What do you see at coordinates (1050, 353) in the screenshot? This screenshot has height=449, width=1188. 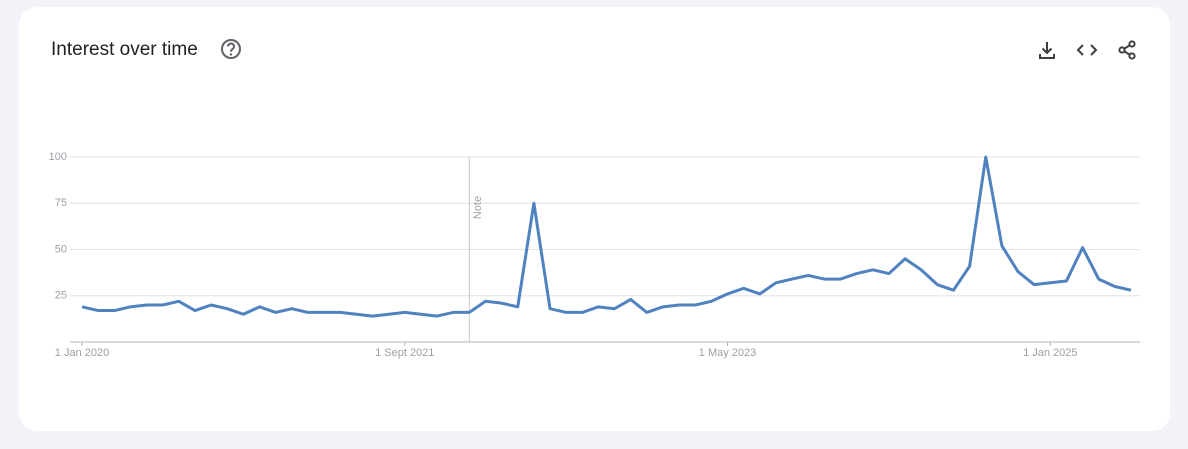 I see `x-tick-label: 1 Jan 2025` at bounding box center [1050, 353].